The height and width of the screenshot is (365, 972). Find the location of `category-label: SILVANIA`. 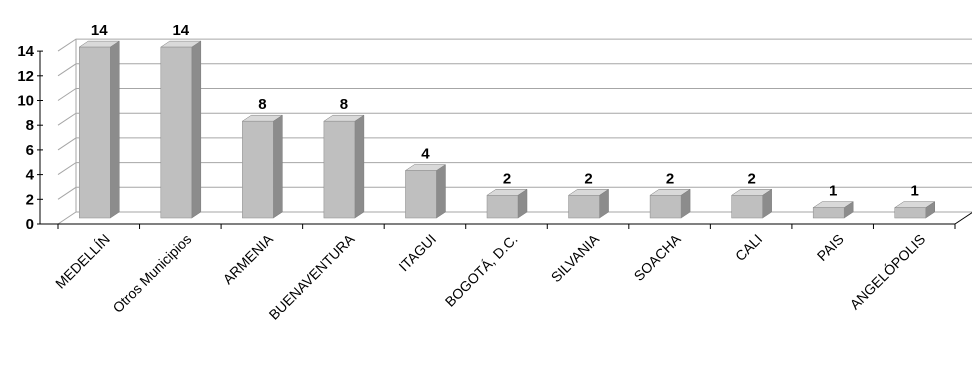

category-label: SILVANIA is located at coordinates (575, 257).